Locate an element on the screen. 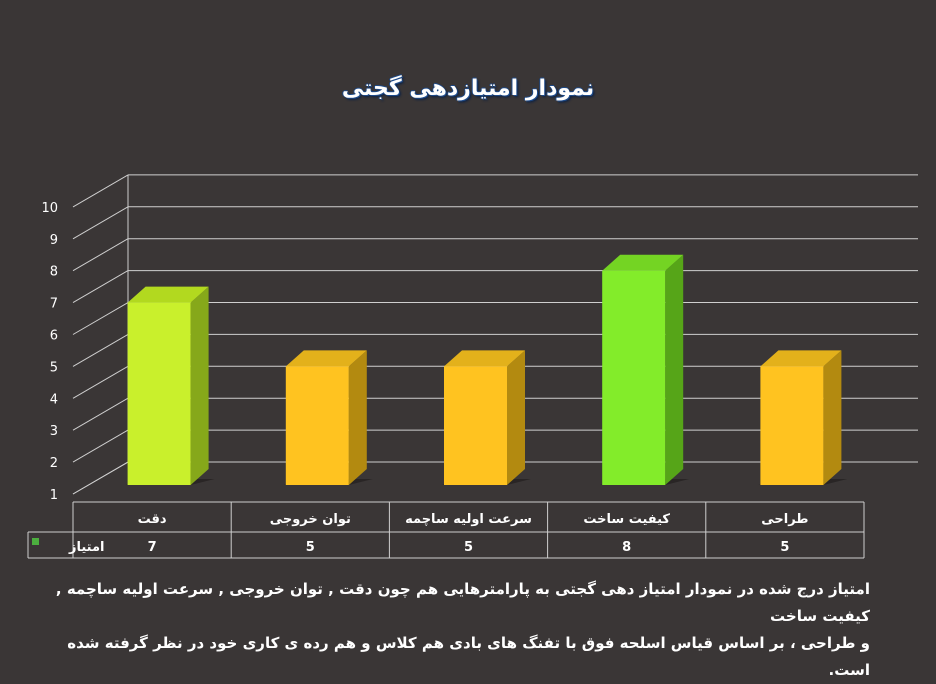 Image resolution: width=936 pixels, height=684 pixels. value-label: 8 is located at coordinates (626, 547).